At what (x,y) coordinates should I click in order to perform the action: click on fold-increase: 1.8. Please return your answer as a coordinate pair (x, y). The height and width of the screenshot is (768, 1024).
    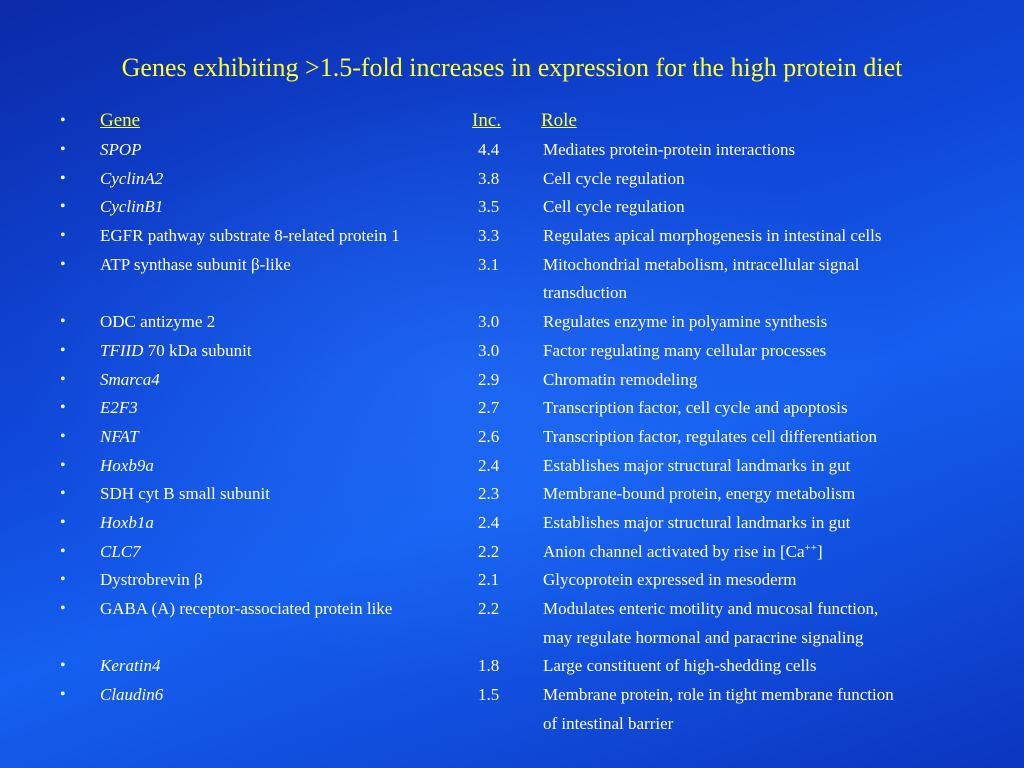
    Looking at the image, I should click on (489, 666).